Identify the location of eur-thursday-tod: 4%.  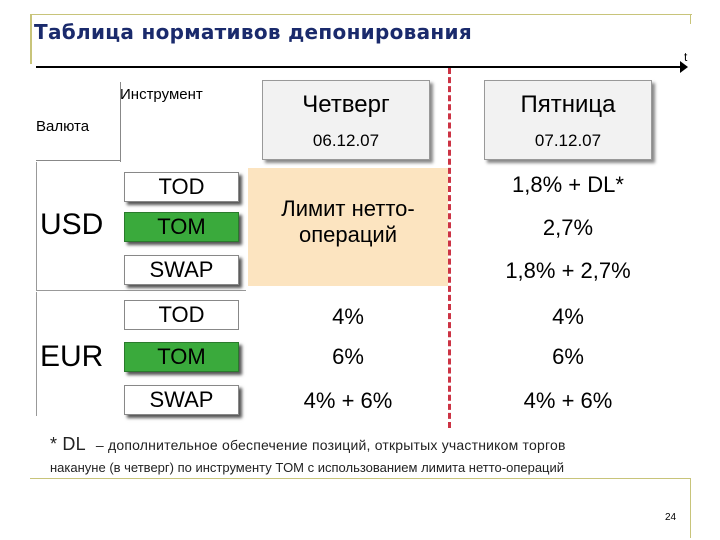
(348, 316).